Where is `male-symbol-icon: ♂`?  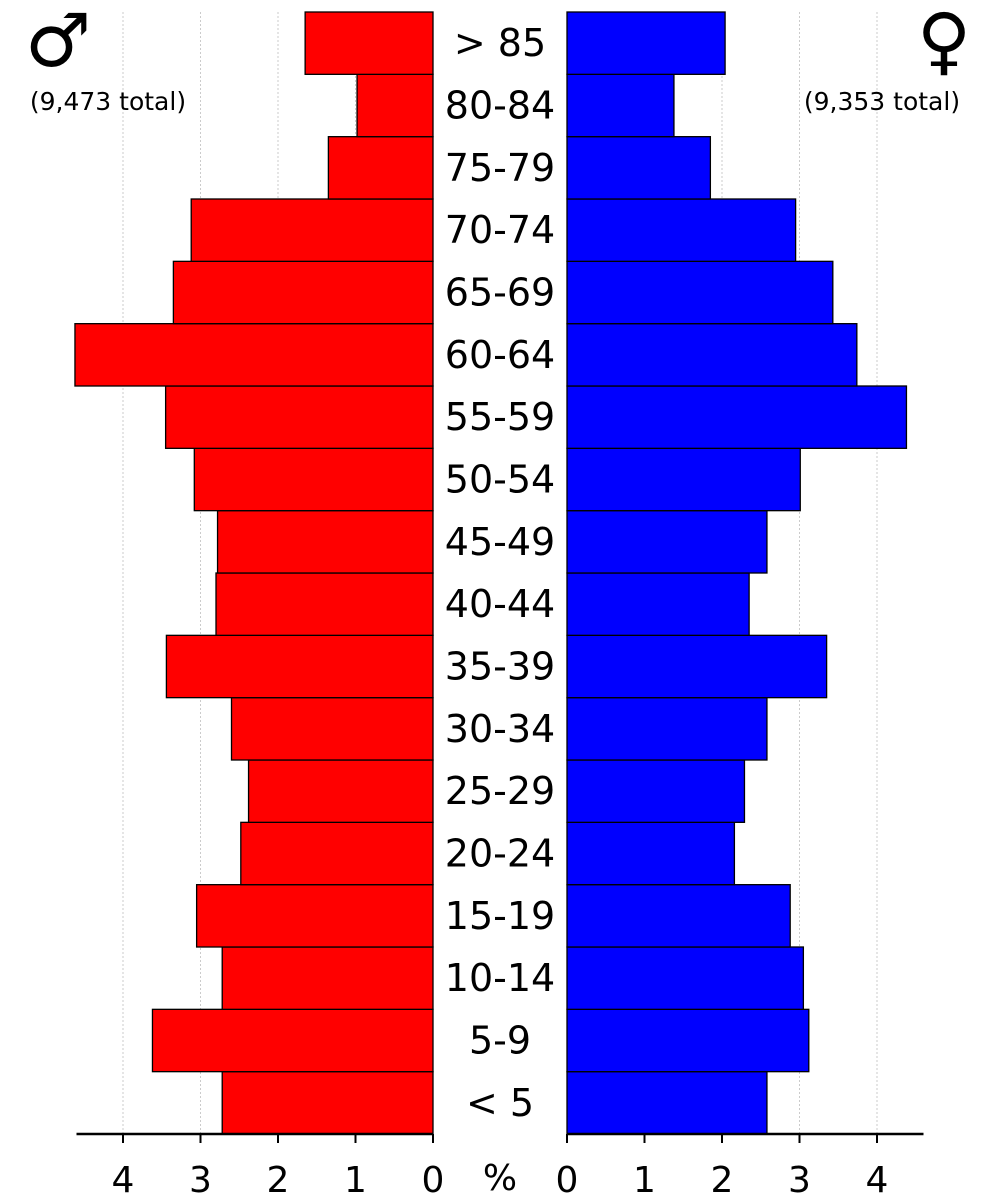 male-symbol-icon: ♂ is located at coordinates (58, 42).